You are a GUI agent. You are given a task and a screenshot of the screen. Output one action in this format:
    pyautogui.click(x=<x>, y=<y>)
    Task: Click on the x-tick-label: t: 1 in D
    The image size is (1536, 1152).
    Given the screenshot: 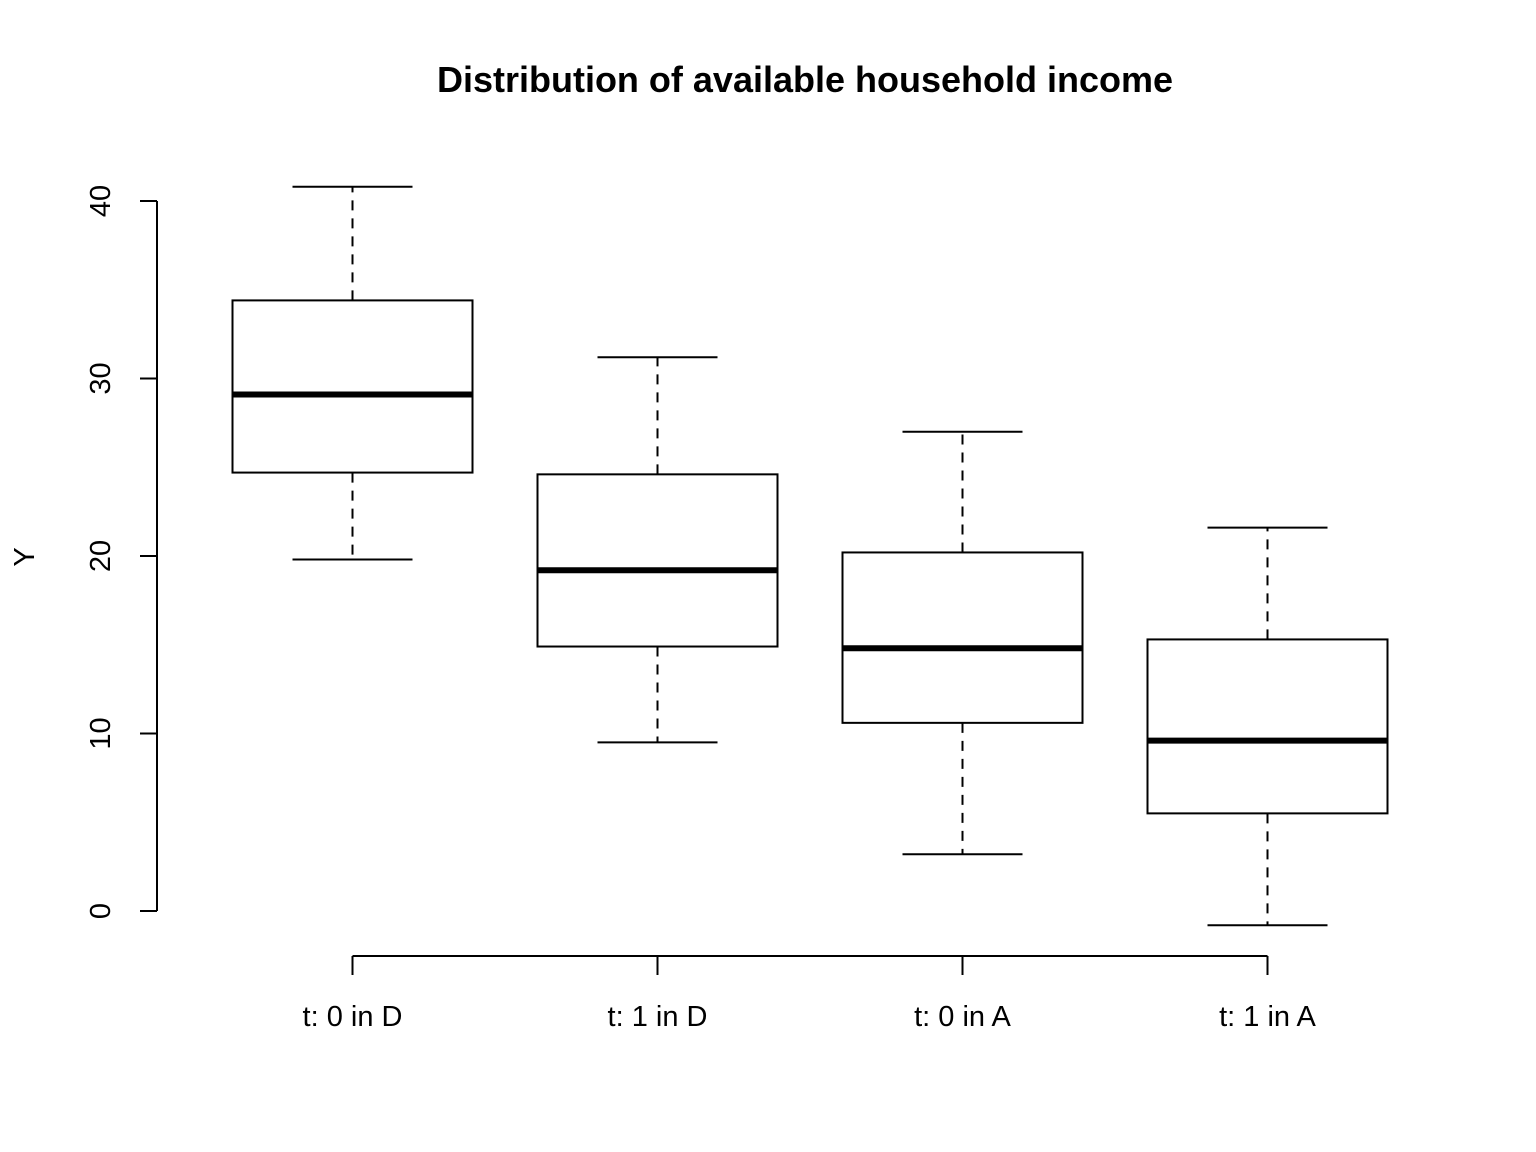 What is the action you would take?
    pyautogui.click(x=658, y=1017)
    